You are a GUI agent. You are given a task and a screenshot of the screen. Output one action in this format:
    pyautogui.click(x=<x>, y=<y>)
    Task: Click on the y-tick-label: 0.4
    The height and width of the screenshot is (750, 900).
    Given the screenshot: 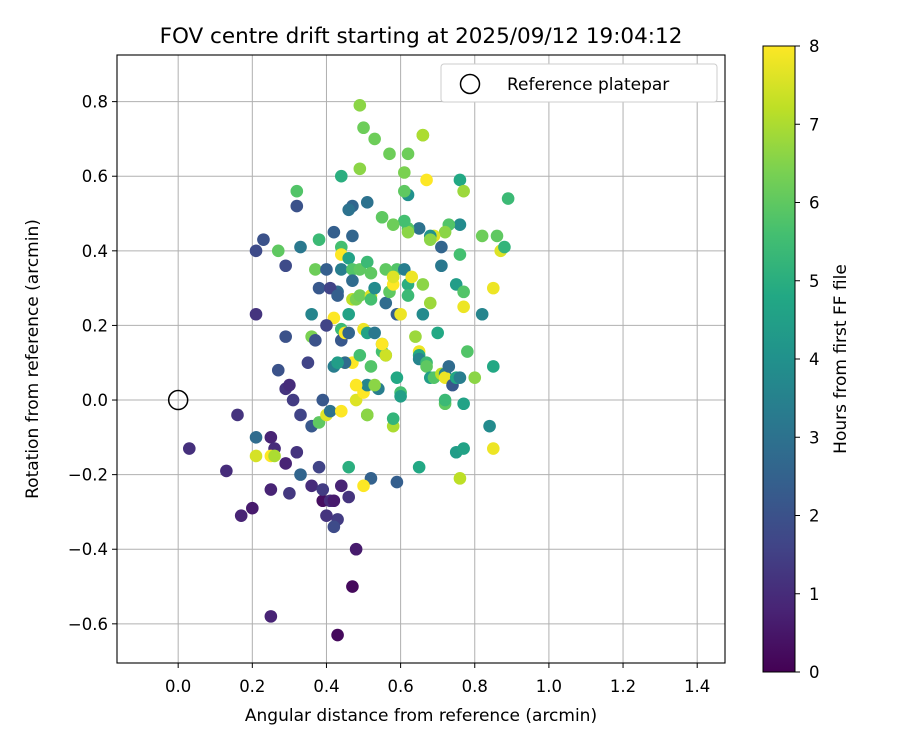 What is the action you would take?
    pyautogui.click(x=95, y=251)
    